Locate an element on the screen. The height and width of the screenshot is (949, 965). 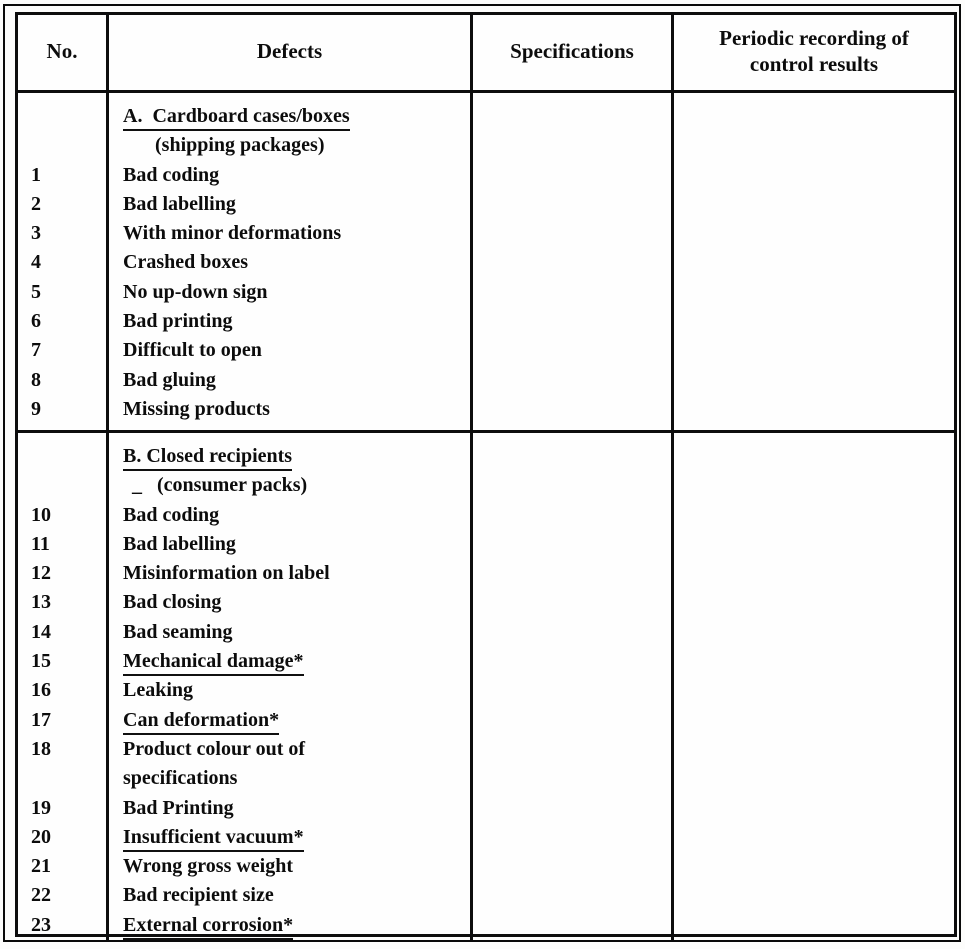
row-number: 16 is located at coordinates (41, 690).